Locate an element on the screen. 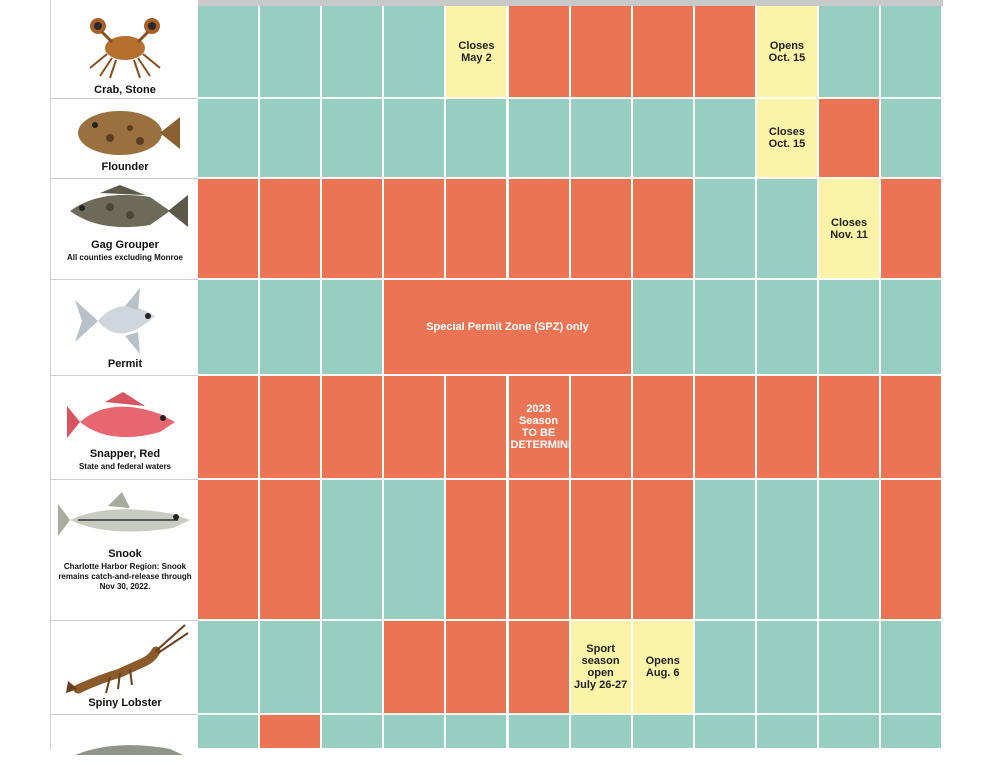 The width and height of the screenshot is (1000, 765). season-cell-note: Opens Oct. 15 is located at coordinates (787, 51).